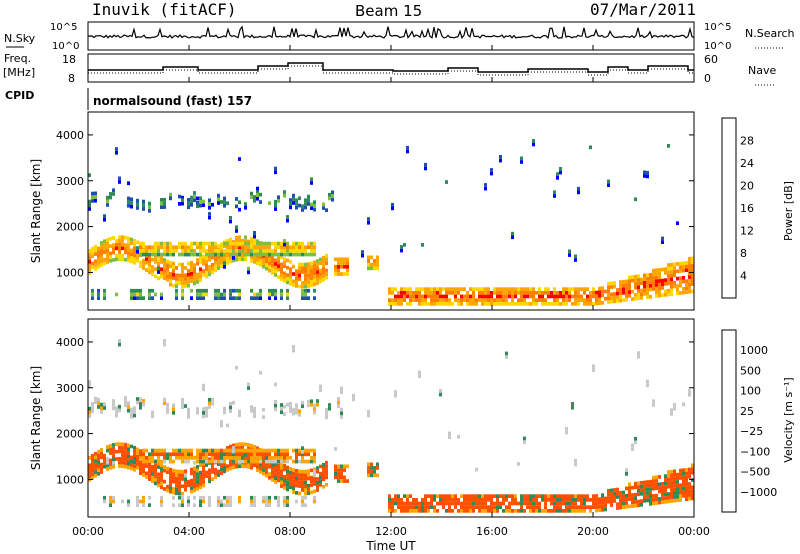  What do you see at coordinates (70, 479) in the screenshot?
I see `y-tick-label: 1000` at bounding box center [70, 479].